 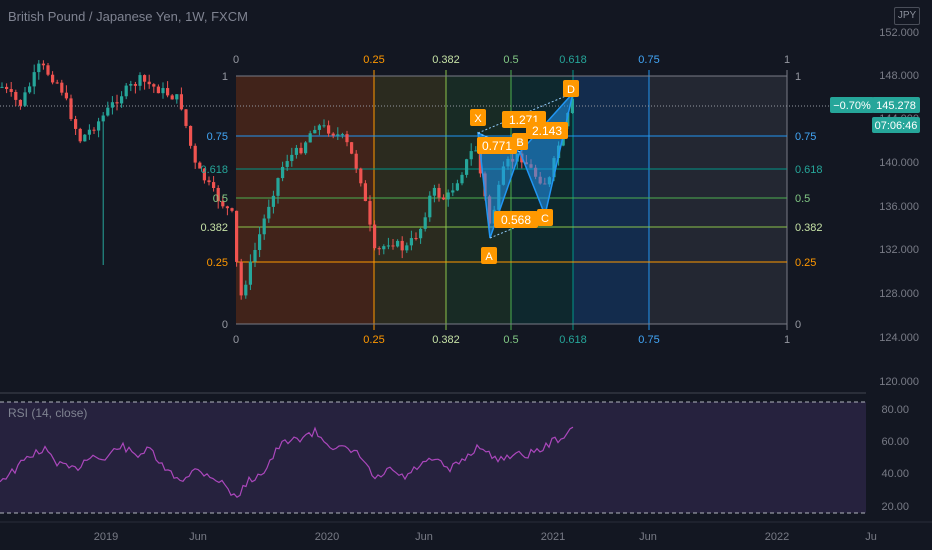 What do you see at coordinates (895, 410) in the screenshot?
I see `rsi-label-80: 80.00` at bounding box center [895, 410].